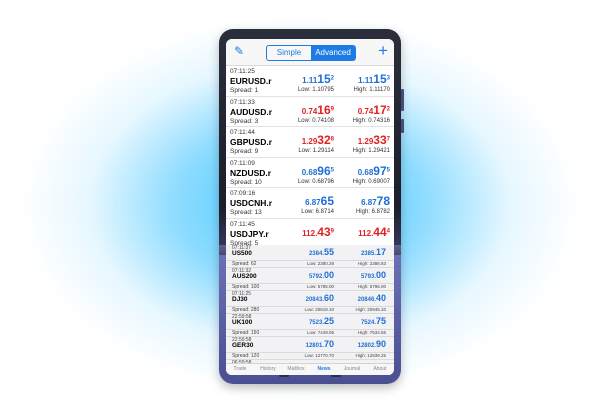 The image size is (600, 410). I want to click on ask-price: 5793.00, so click(373, 275).